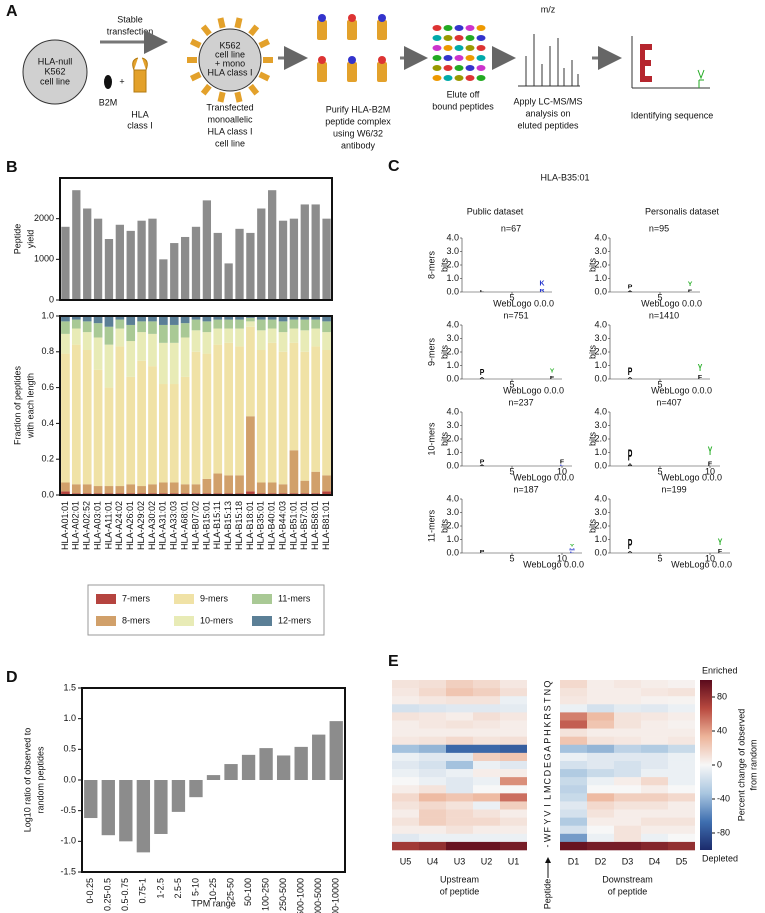 The height and width of the screenshot is (913, 765). Describe the element at coordinates (326, 525) in the screenshot. I see `x-tick-label: HLA-B81:01` at that location.